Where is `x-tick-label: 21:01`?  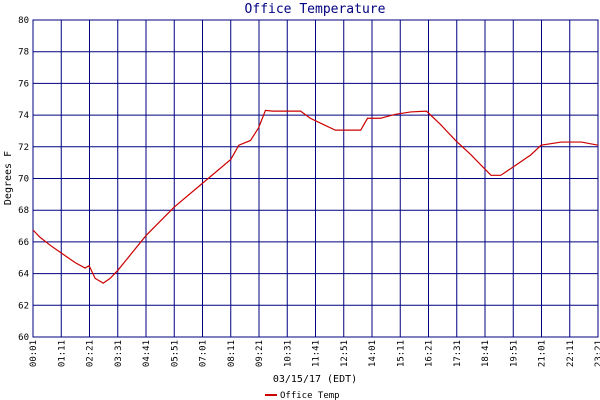 x-tick-label: 21:01 is located at coordinates (543, 353).